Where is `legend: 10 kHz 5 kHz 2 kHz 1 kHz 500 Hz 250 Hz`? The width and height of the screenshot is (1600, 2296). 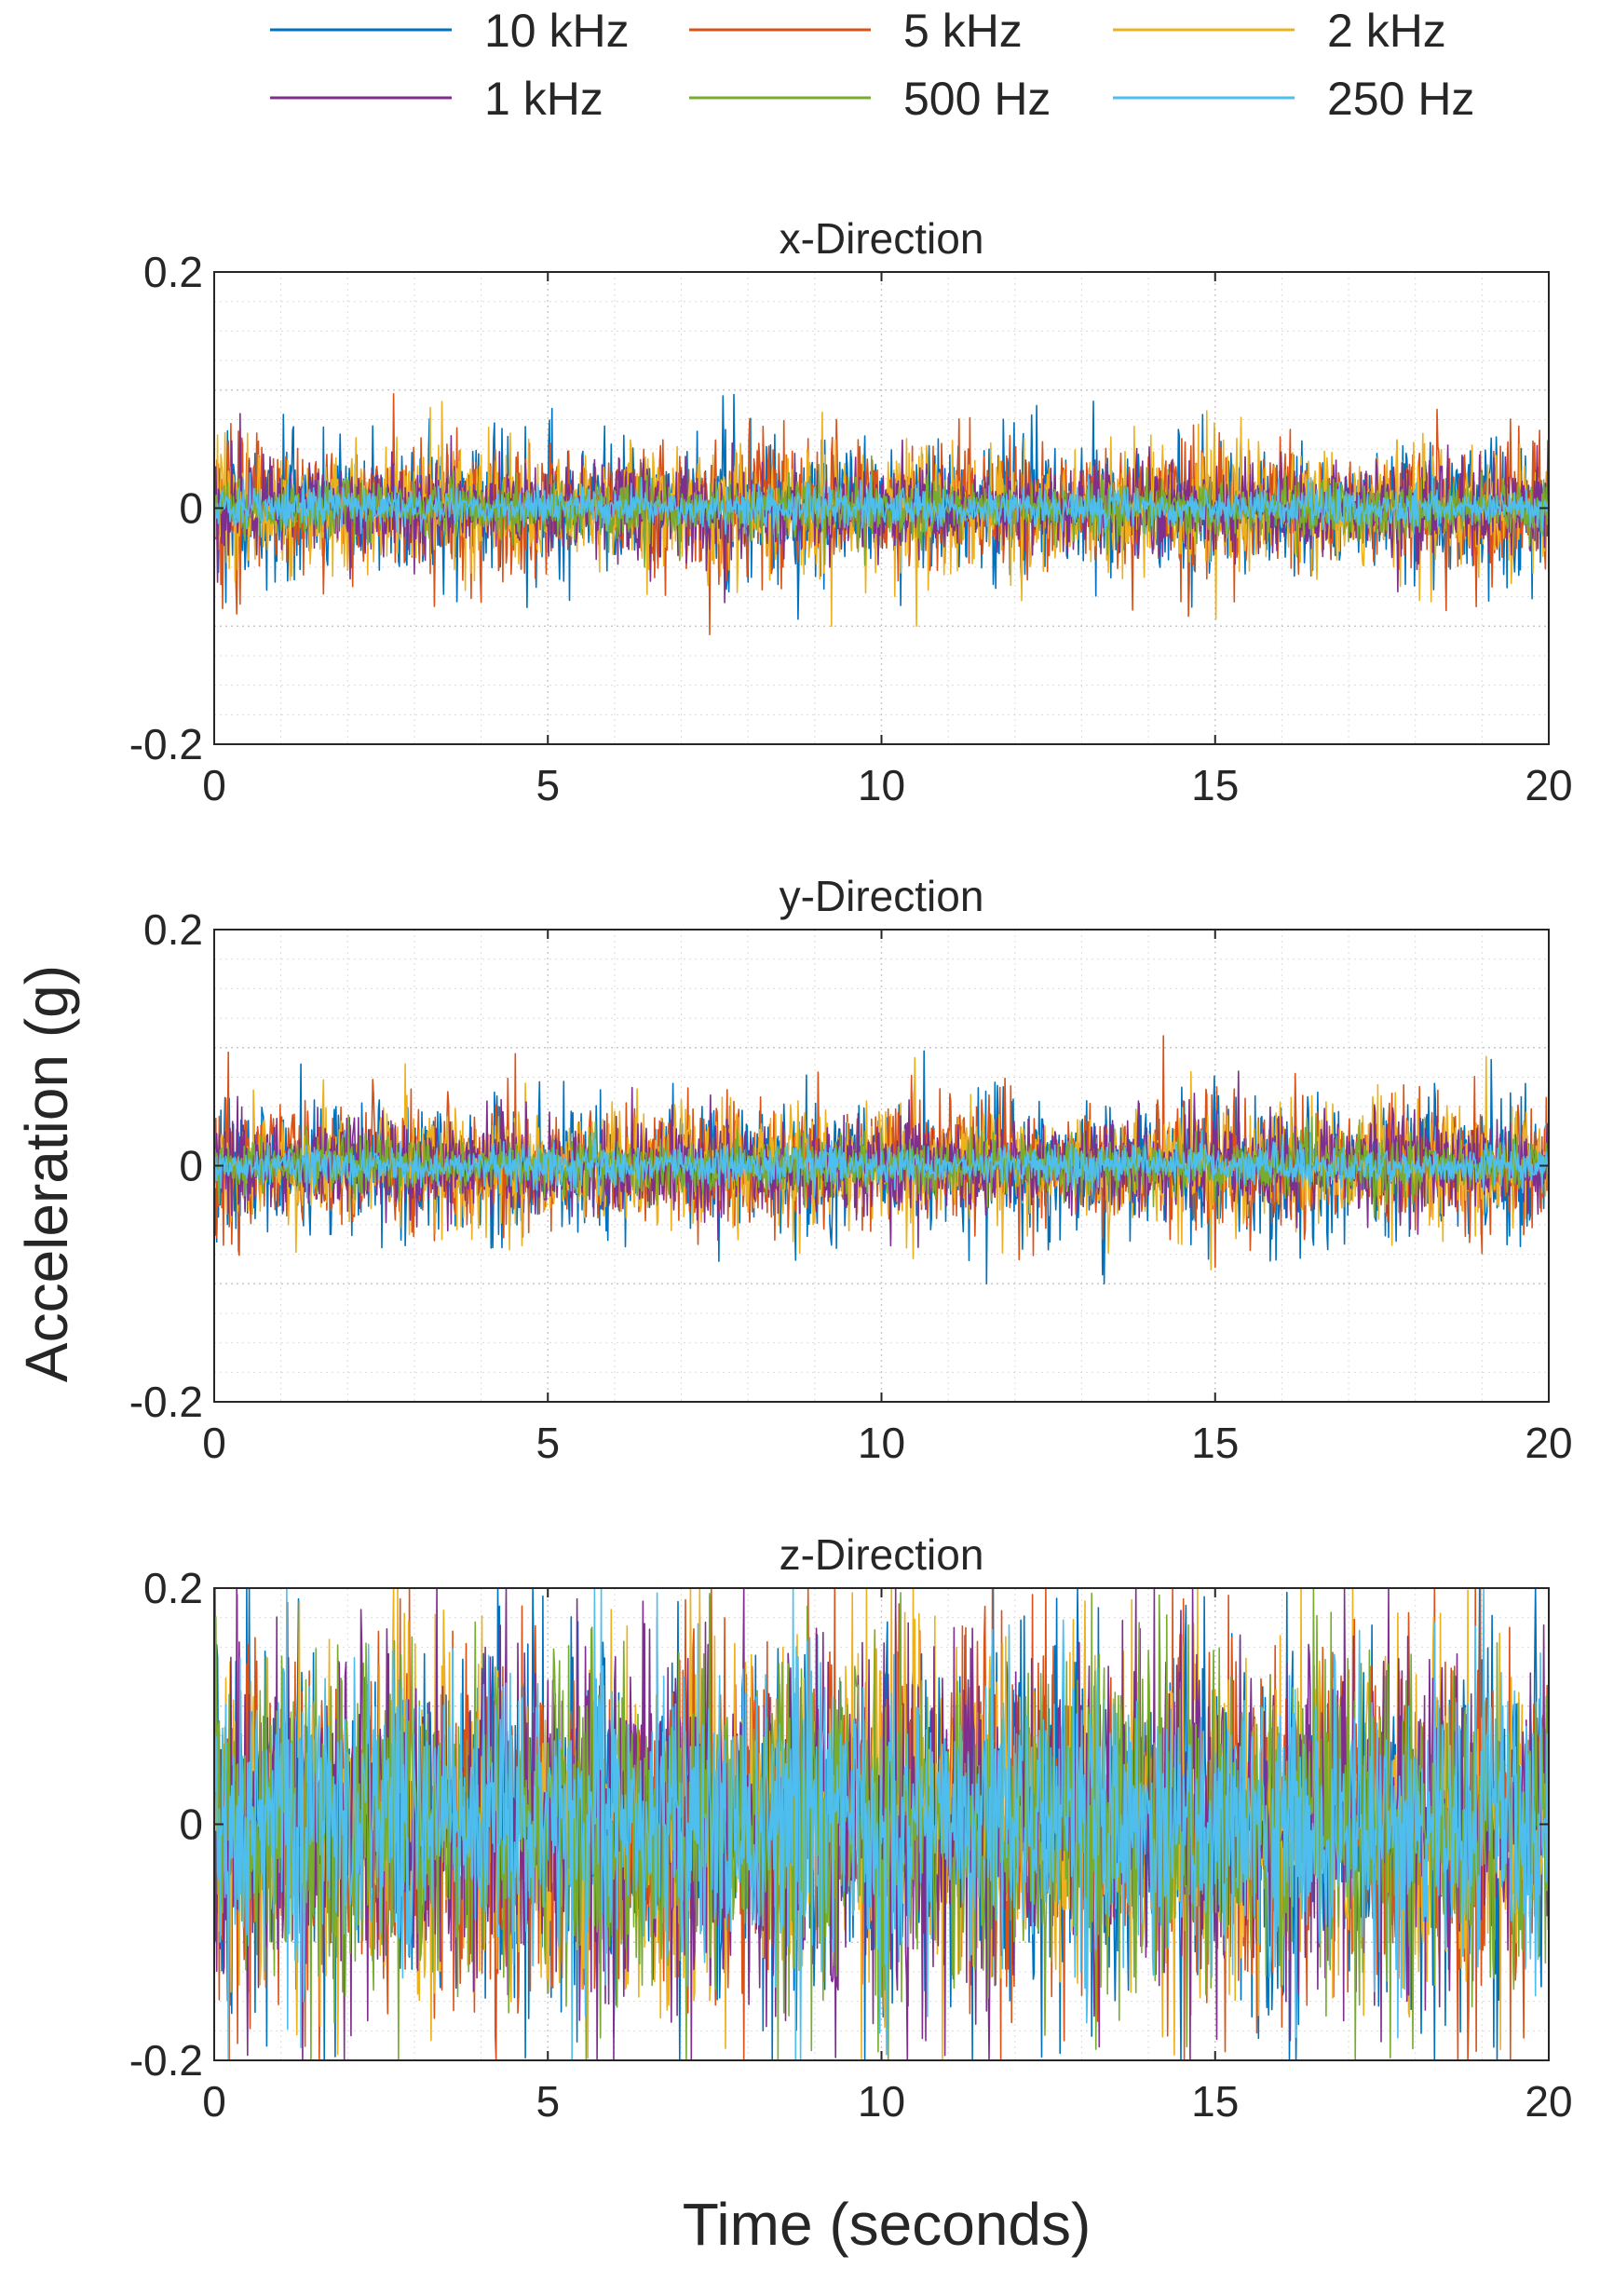
legend: 10 kHz 5 kHz 2 kHz 1 kHz 500 Hz 250 Hz is located at coordinates (872, 65).